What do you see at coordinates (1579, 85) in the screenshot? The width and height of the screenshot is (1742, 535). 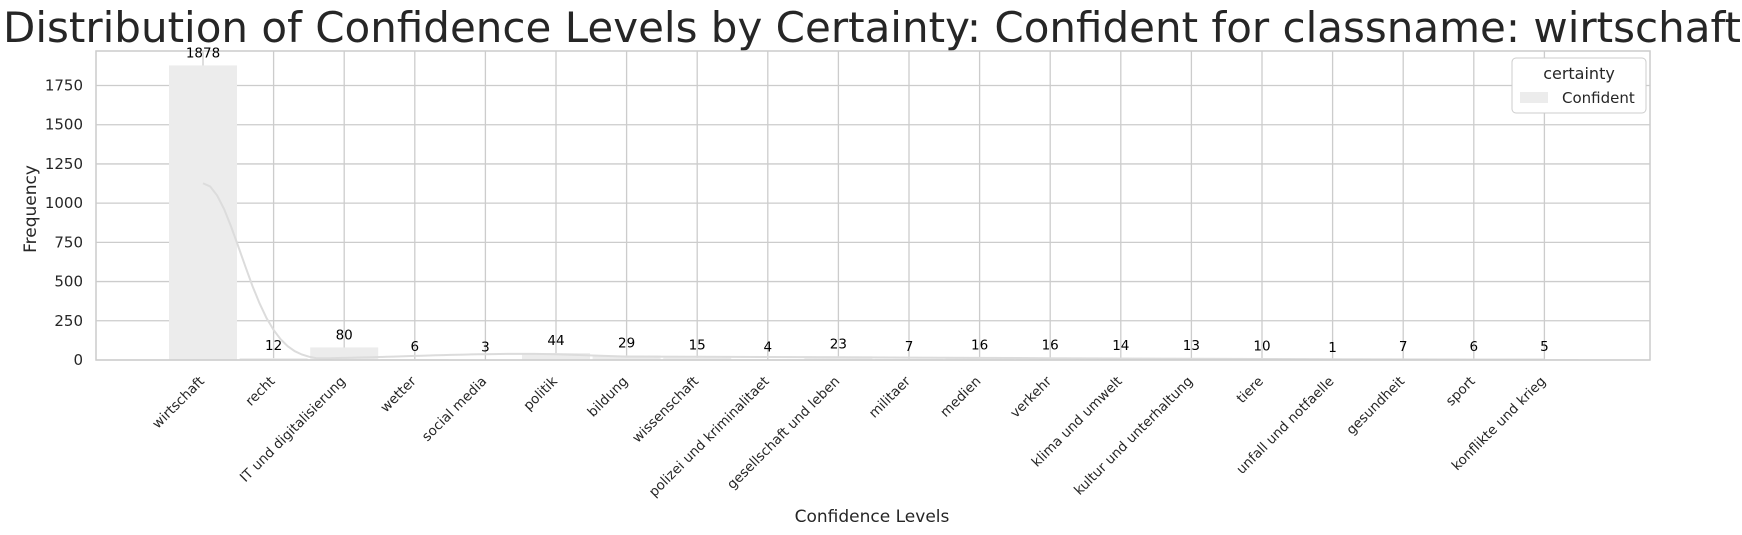 I see `legend: certainty Confident` at bounding box center [1579, 85].